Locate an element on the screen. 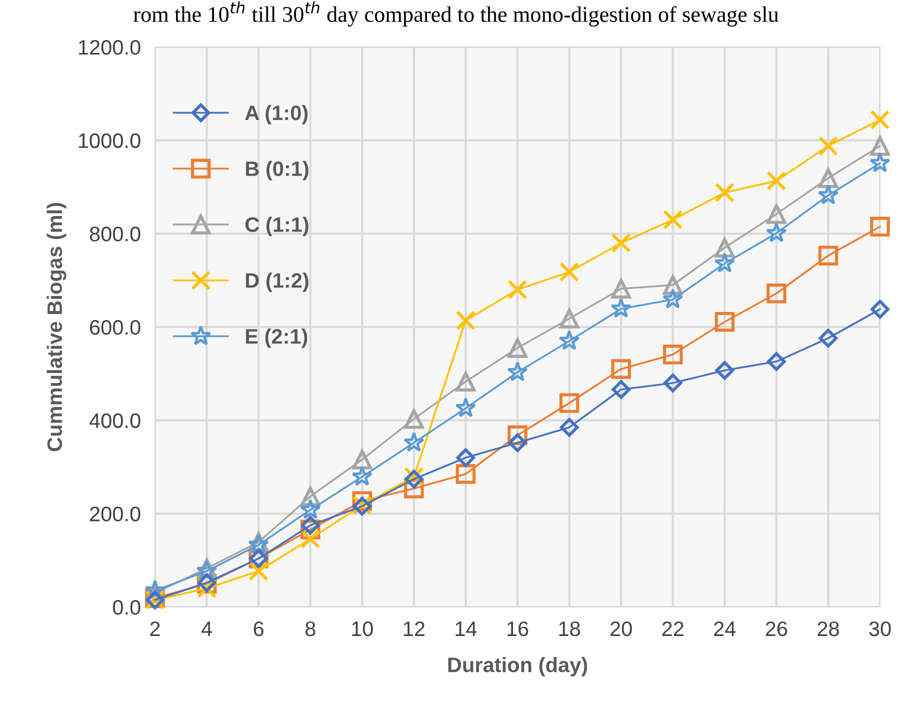 This screenshot has width=912, height=713. x-tick-label: 8 is located at coordinates (310, 628).